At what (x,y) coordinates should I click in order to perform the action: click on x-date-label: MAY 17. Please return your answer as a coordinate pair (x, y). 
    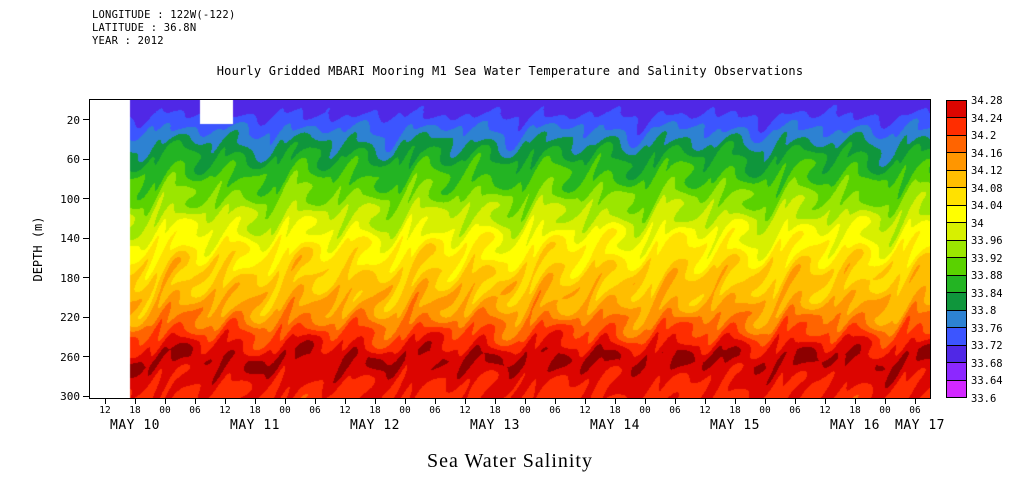
    Looking at the image, I should click on (920, 425).